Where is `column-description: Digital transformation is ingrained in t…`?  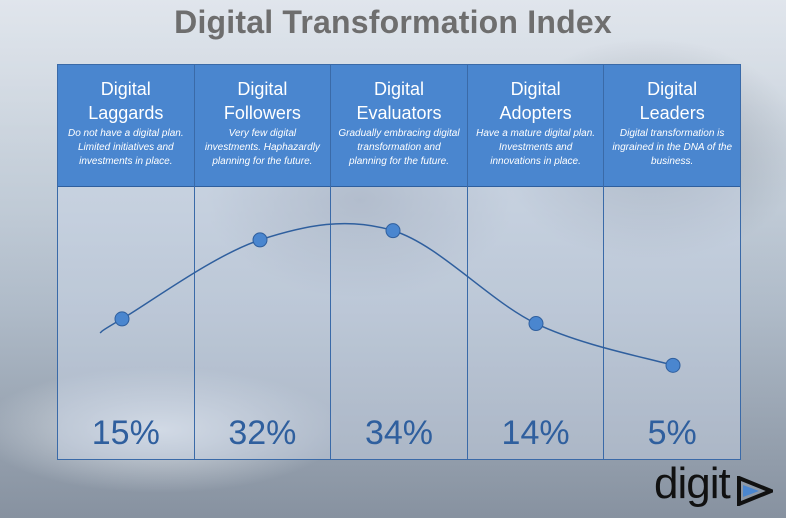
column-description: Digital transformation is ingrained in t… is located at coordinates (672, 147).